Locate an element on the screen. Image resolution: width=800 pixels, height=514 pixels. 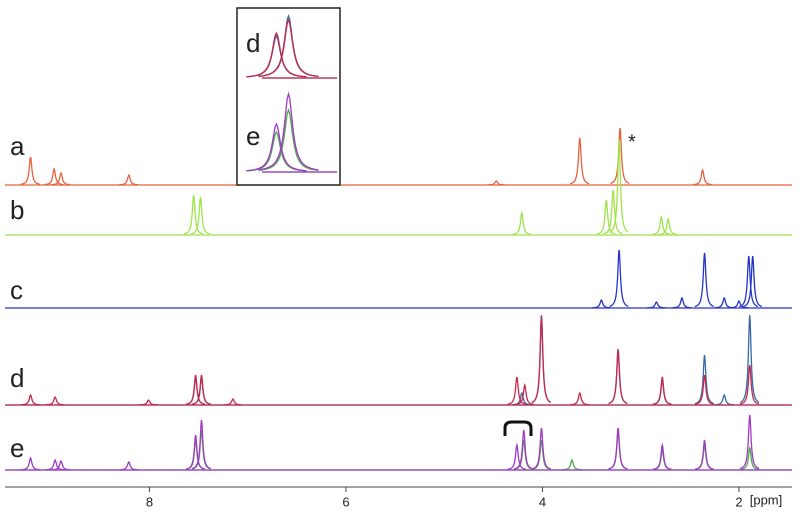
inset: de is located at coordinates (291, 93).